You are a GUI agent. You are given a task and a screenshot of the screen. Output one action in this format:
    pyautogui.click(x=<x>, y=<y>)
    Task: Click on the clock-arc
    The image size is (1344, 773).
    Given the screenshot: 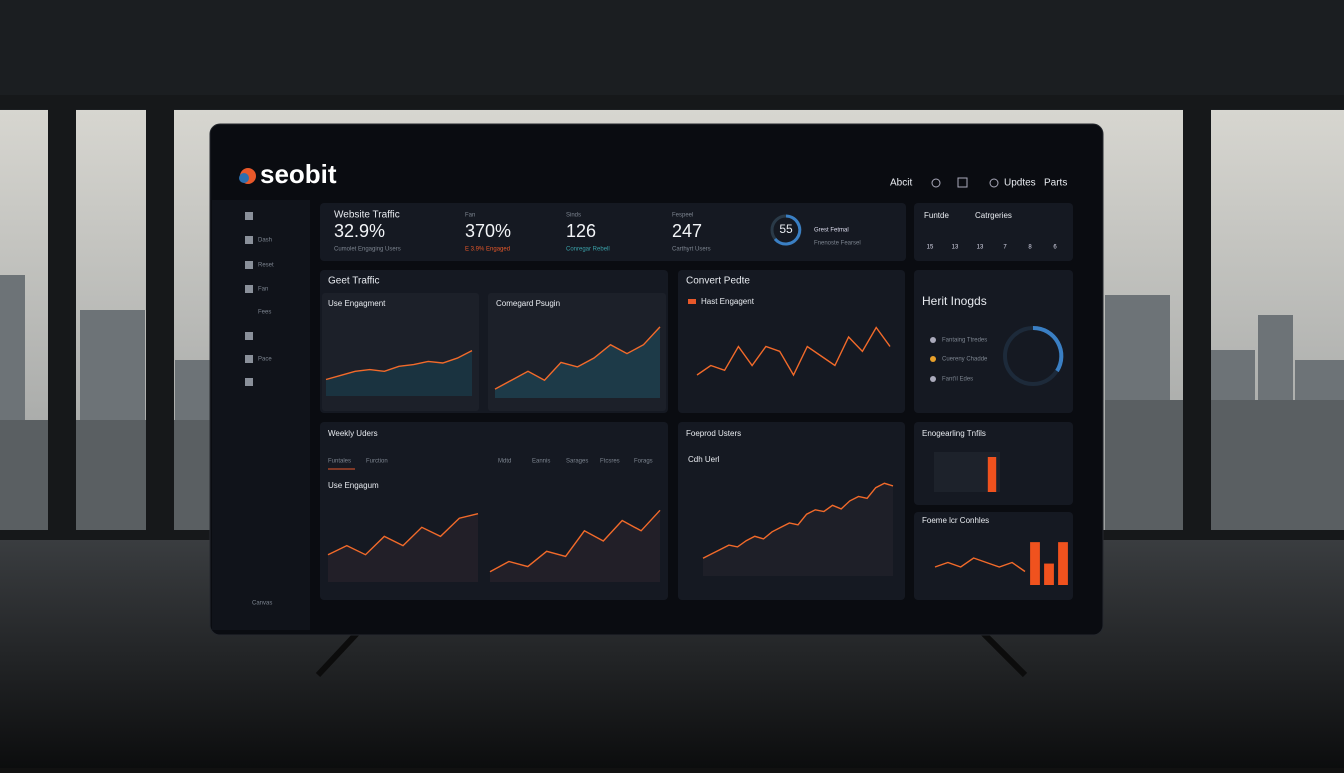 What is the action you would take?
    pyautogui.click(x=1048, y=349)
    